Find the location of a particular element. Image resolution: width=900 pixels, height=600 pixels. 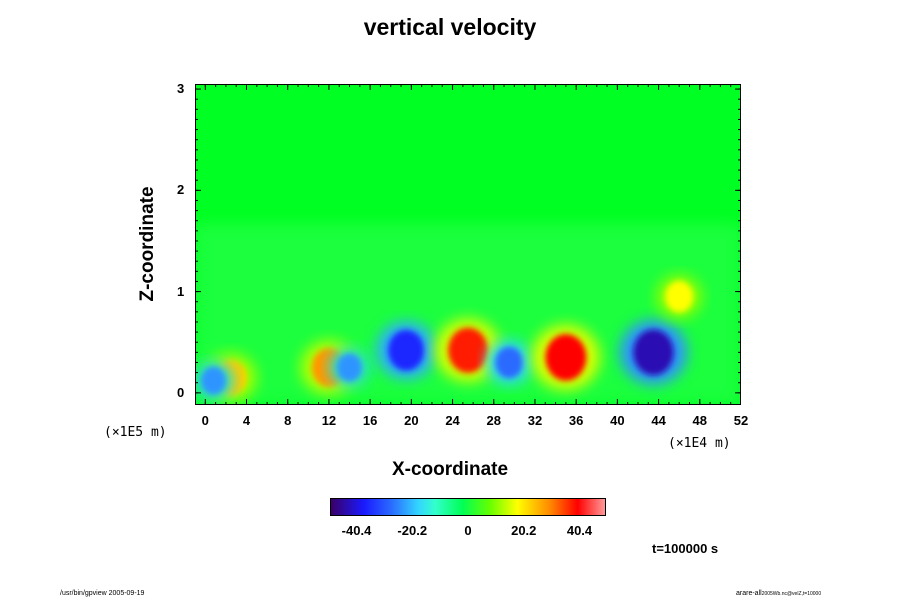

x-tick-label: 24 is located at coordinates (452, 420).